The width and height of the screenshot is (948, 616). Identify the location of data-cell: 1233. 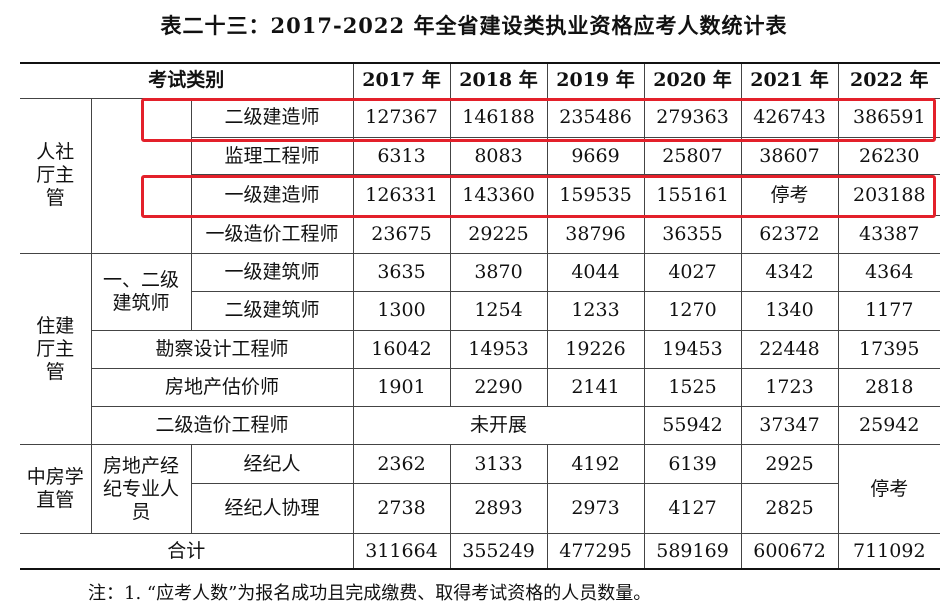
(596, 311).